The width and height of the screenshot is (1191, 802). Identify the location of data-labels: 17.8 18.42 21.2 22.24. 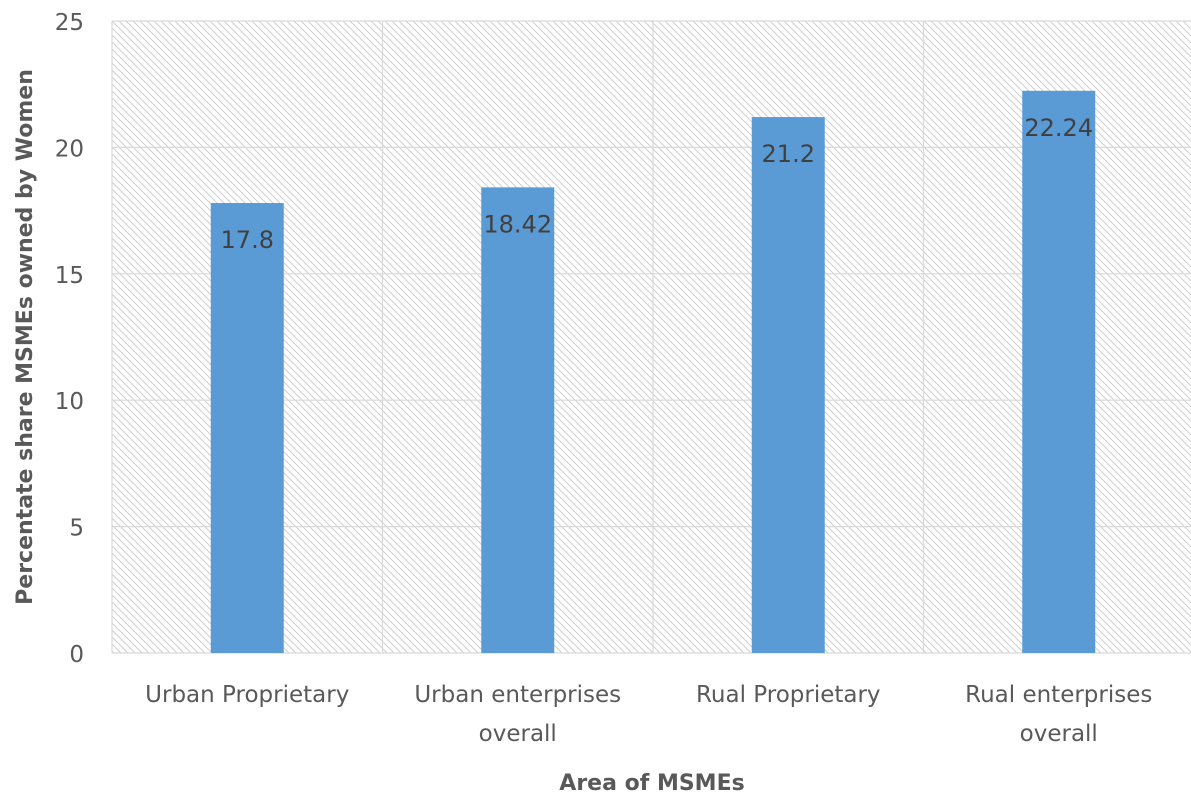
(657, 184).